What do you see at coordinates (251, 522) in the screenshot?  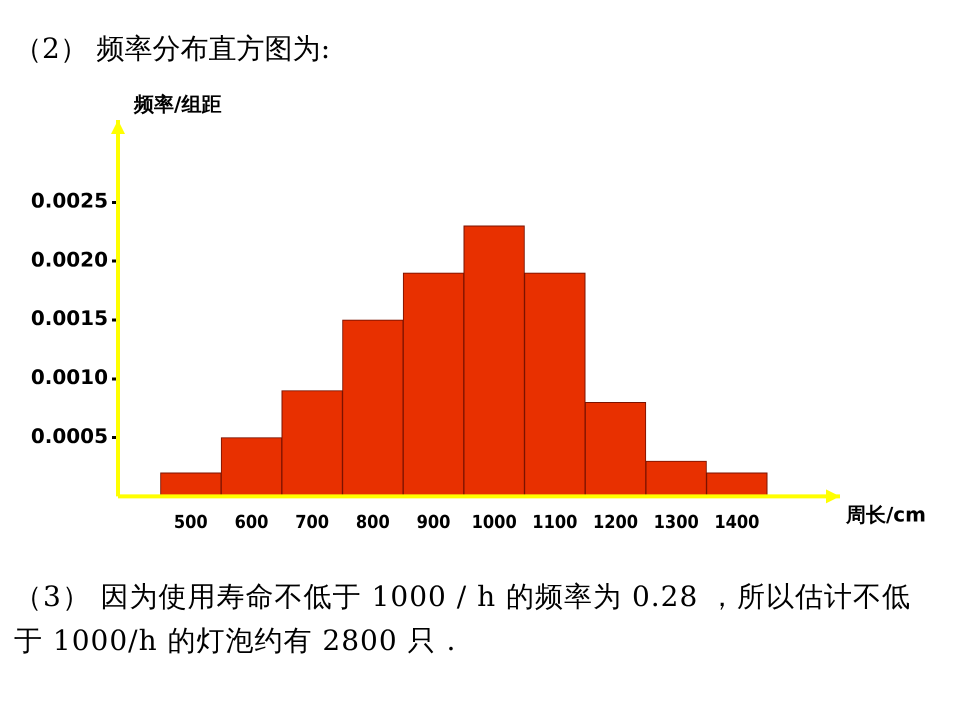 I see `x-tick-label: 600` at bounding box center [251, 522].